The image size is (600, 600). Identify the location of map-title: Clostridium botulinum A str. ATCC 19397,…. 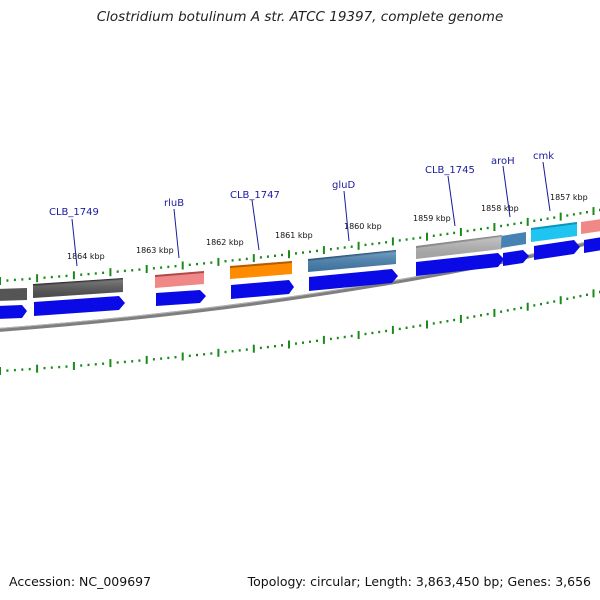
(300, 17).